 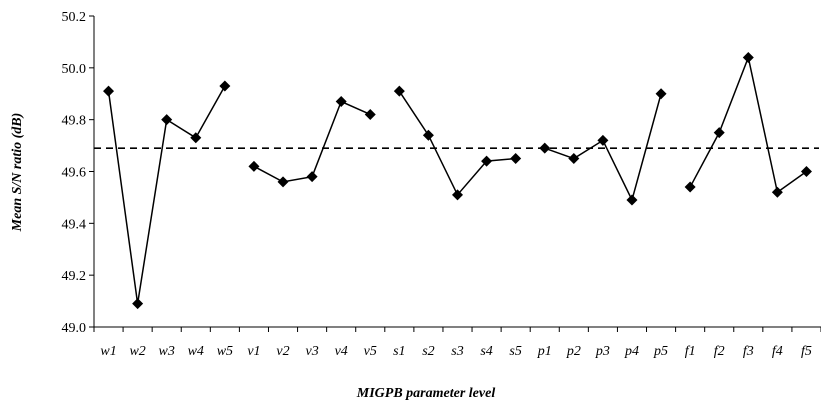 I want to click on x-tick-label: w2, so click(x=137, y=351).